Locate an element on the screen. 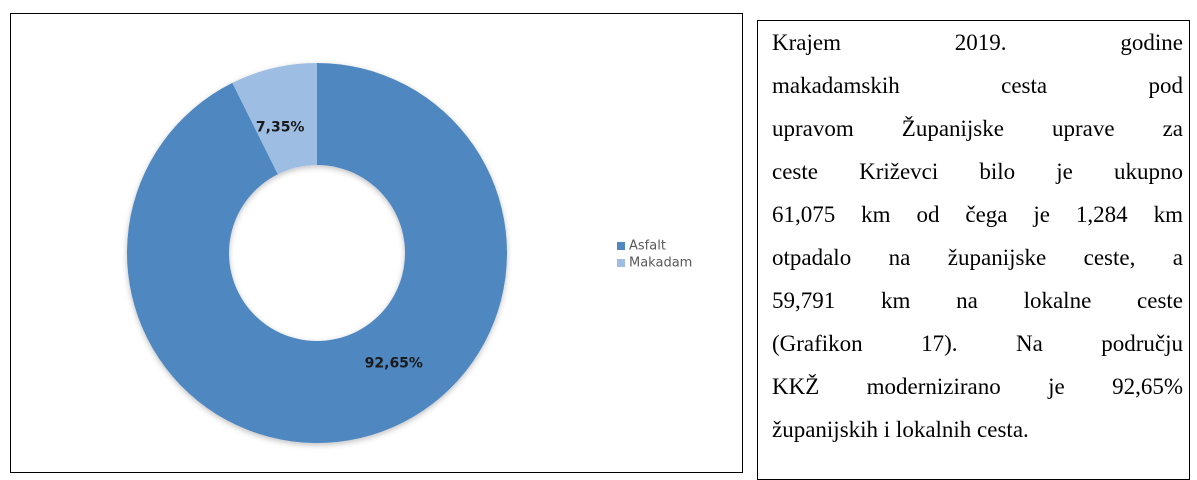 The height and width of the screenshot is (480, 1197). text-line: 61,075 km od čega je 1,284 km is located at coordinates (977, 214).